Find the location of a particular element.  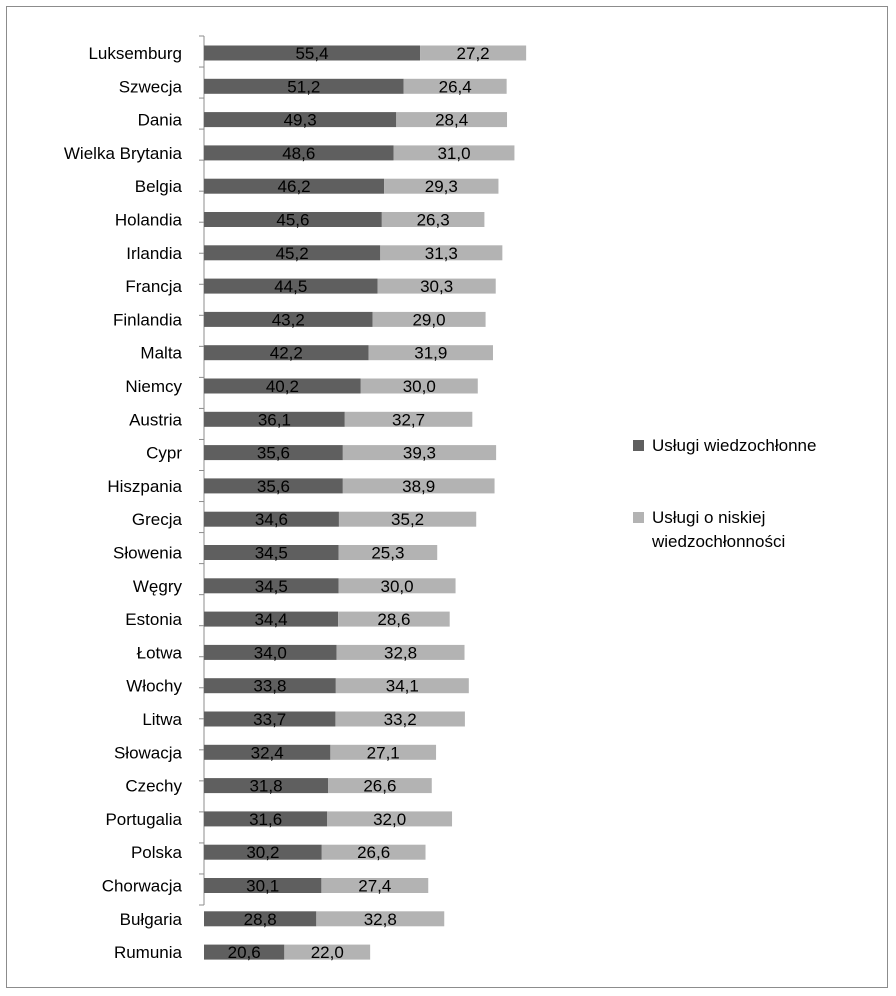

data-label: 33,8 is located at coordinates (269, 686).